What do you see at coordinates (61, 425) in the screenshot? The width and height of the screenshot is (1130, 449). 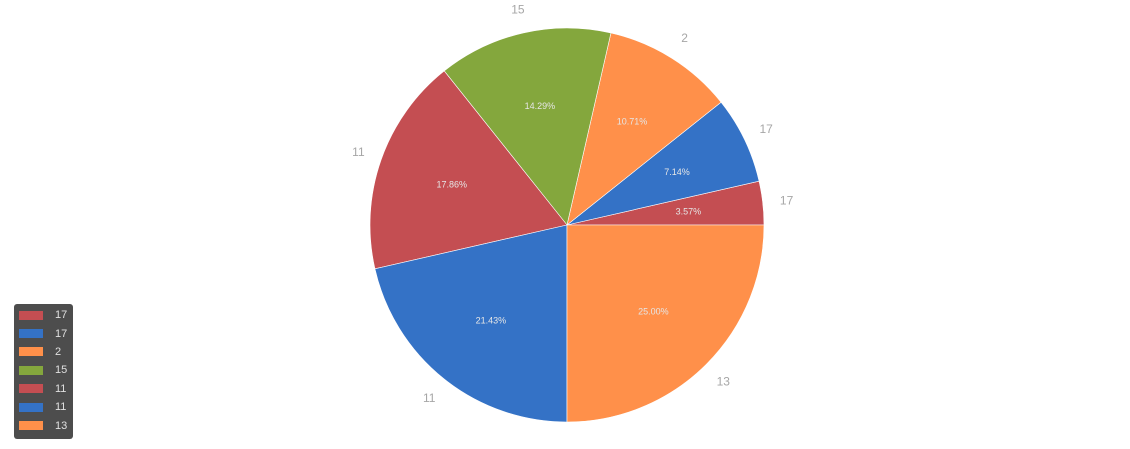 I see `legend-label: 13` at bounding box center [61, 425].